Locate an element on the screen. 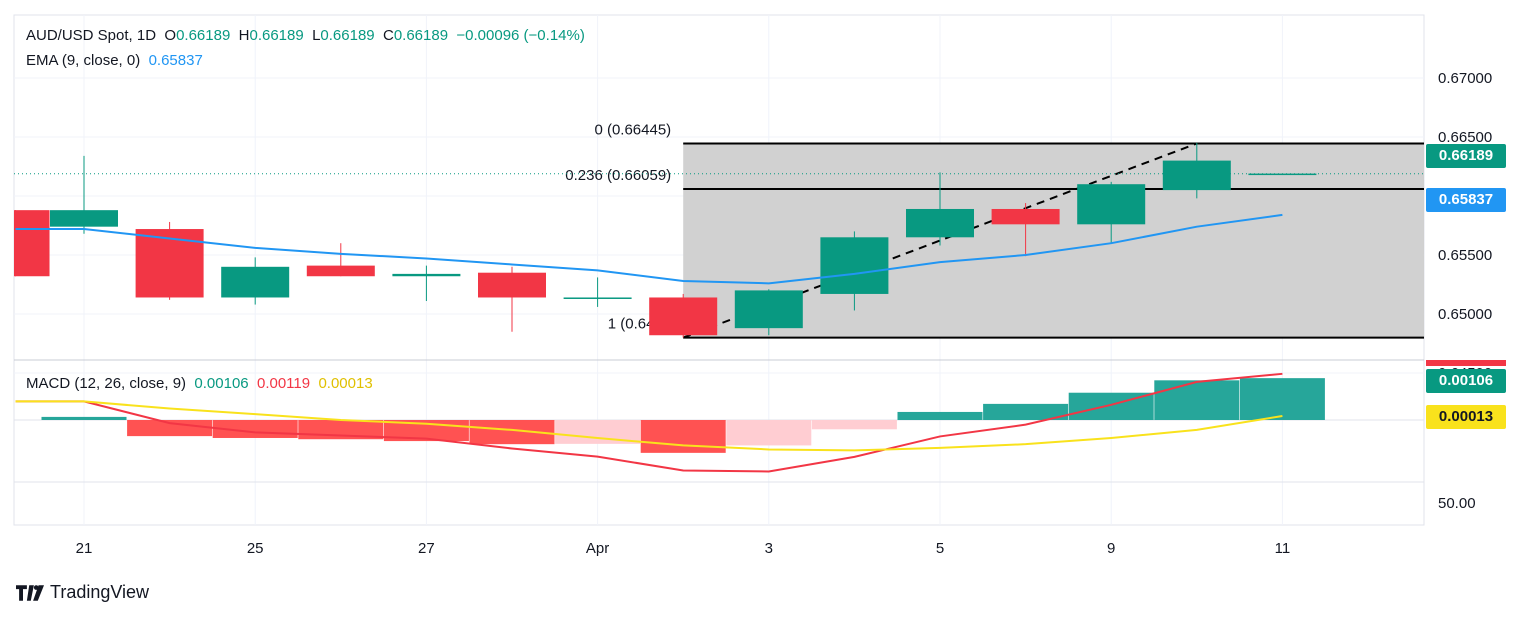  last-price-tag: 0.66189 is located at coordinates (1466, 156).